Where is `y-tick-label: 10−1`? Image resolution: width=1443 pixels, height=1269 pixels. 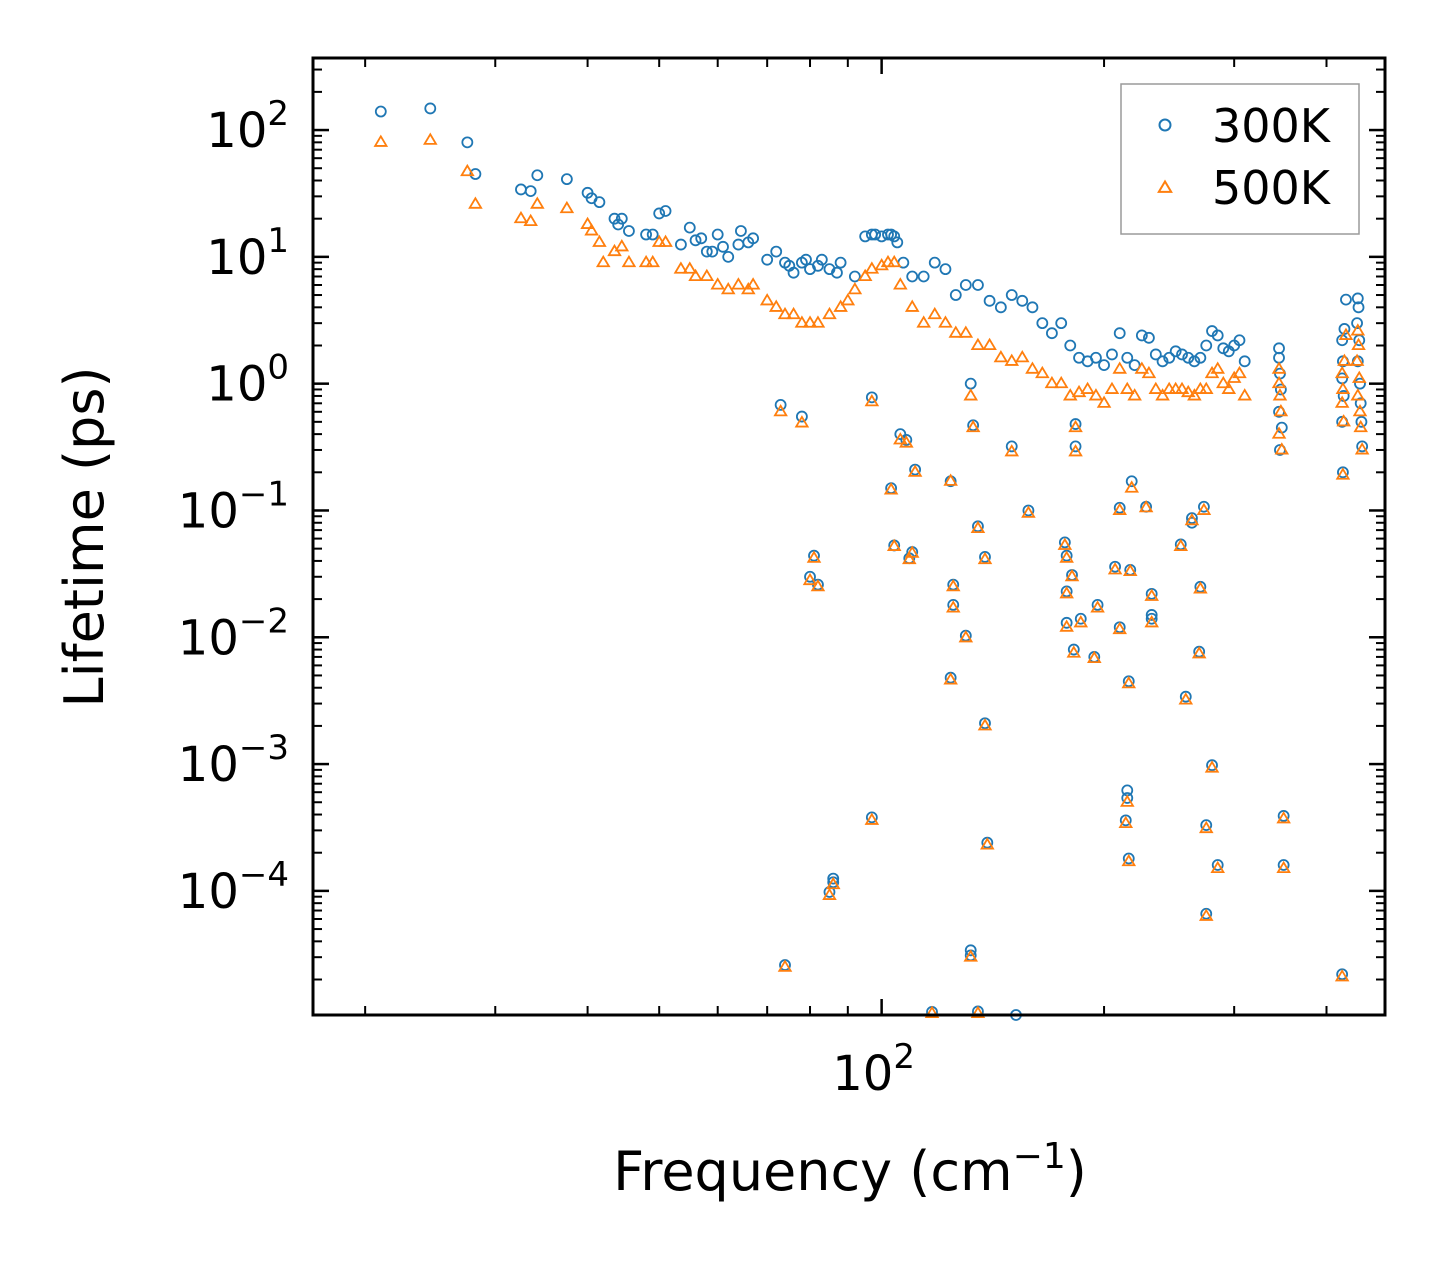
y-tick-label: 10−1 is located at coordinates (233, 506).